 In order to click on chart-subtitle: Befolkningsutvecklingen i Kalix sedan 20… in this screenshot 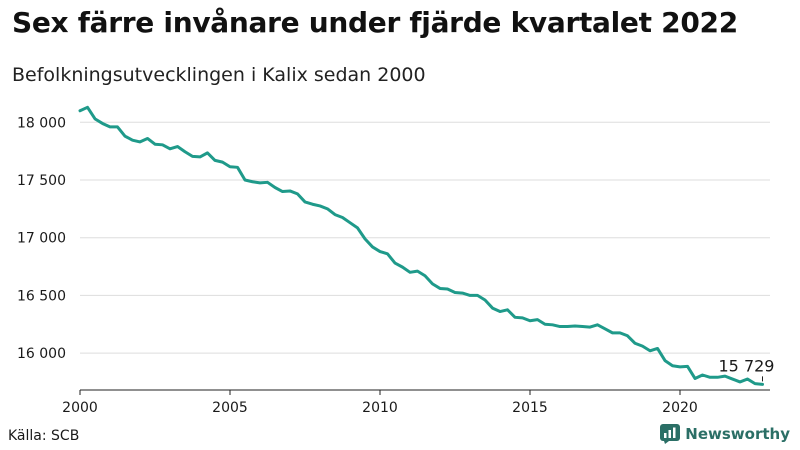, I will do `click(219, 75)`.